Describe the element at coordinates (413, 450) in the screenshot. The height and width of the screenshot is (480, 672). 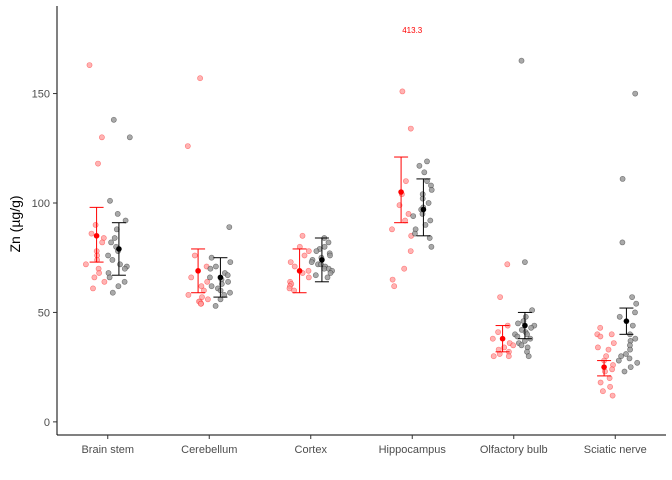
I see `x-tick-label: Hippocampus` at that location.